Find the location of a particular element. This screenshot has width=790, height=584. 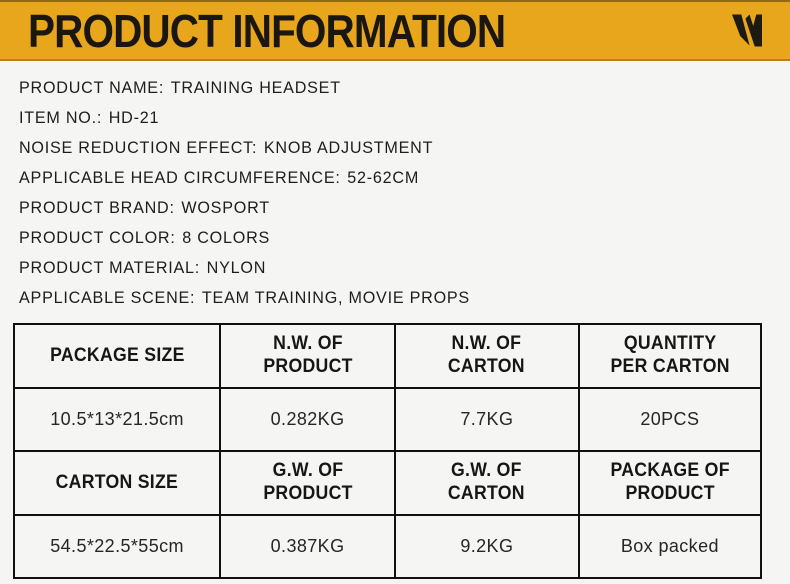

product-information-banner: PRODUCT INFORMATION is located at coordinates (395, 30).